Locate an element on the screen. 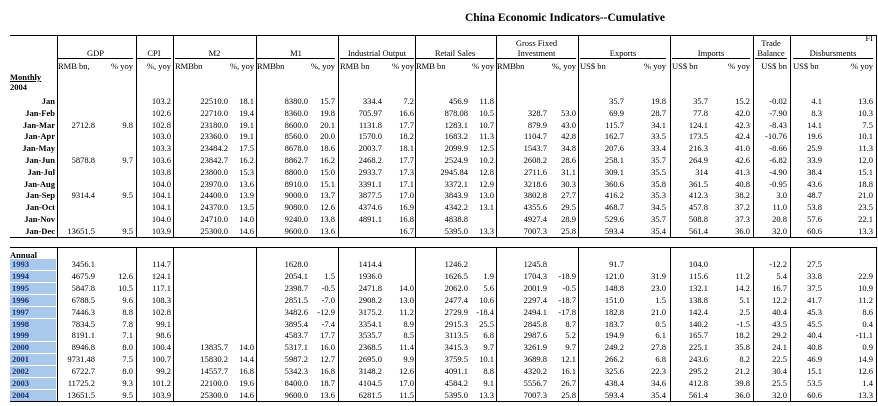 This screenshot has width=878, height=406. cell: 5342.3 is located at coordinates (296, 371).